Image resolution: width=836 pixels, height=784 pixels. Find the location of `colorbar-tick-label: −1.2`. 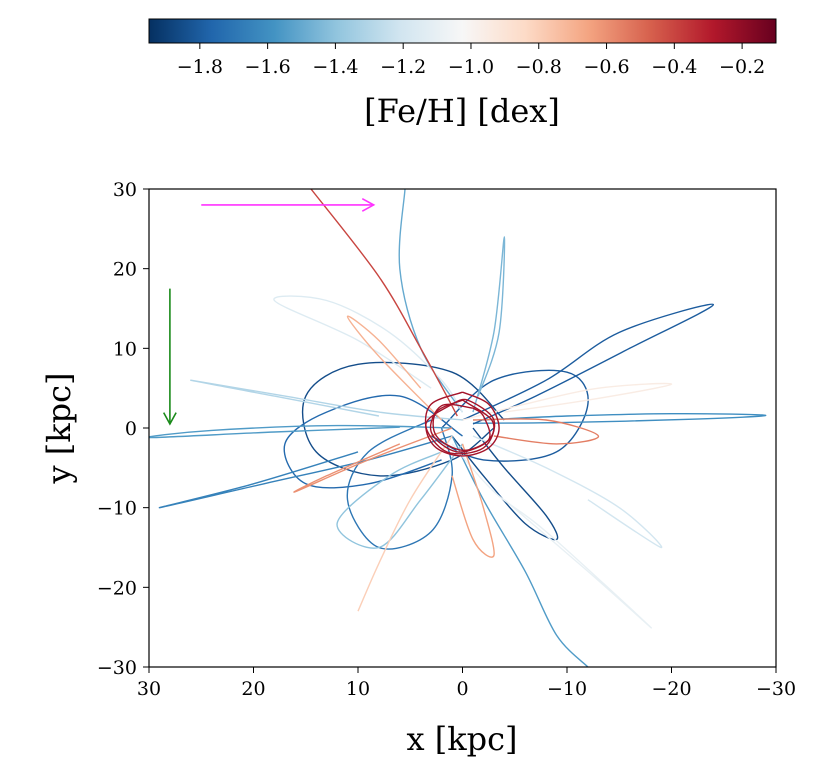

colorbar-tick-label: −1.2 is located at coordinates (403, 67).